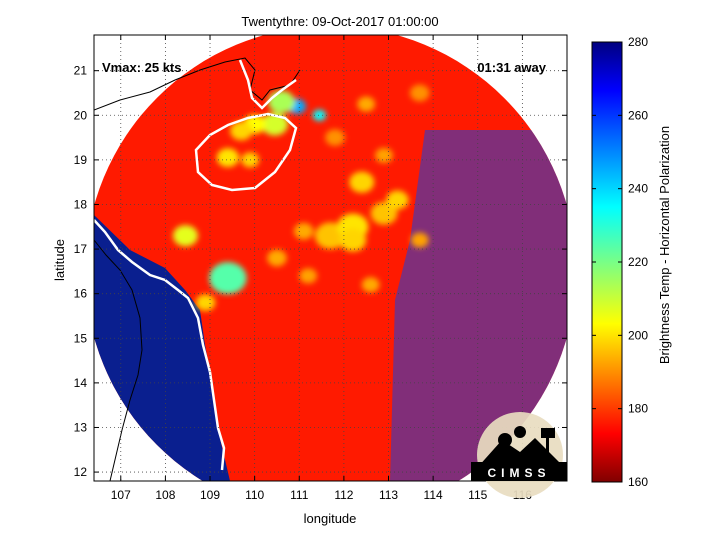 This screenshot has width=720, height=540. I want to click on vmax-annotation: Vmax: 25 kts, so click(142, 67).